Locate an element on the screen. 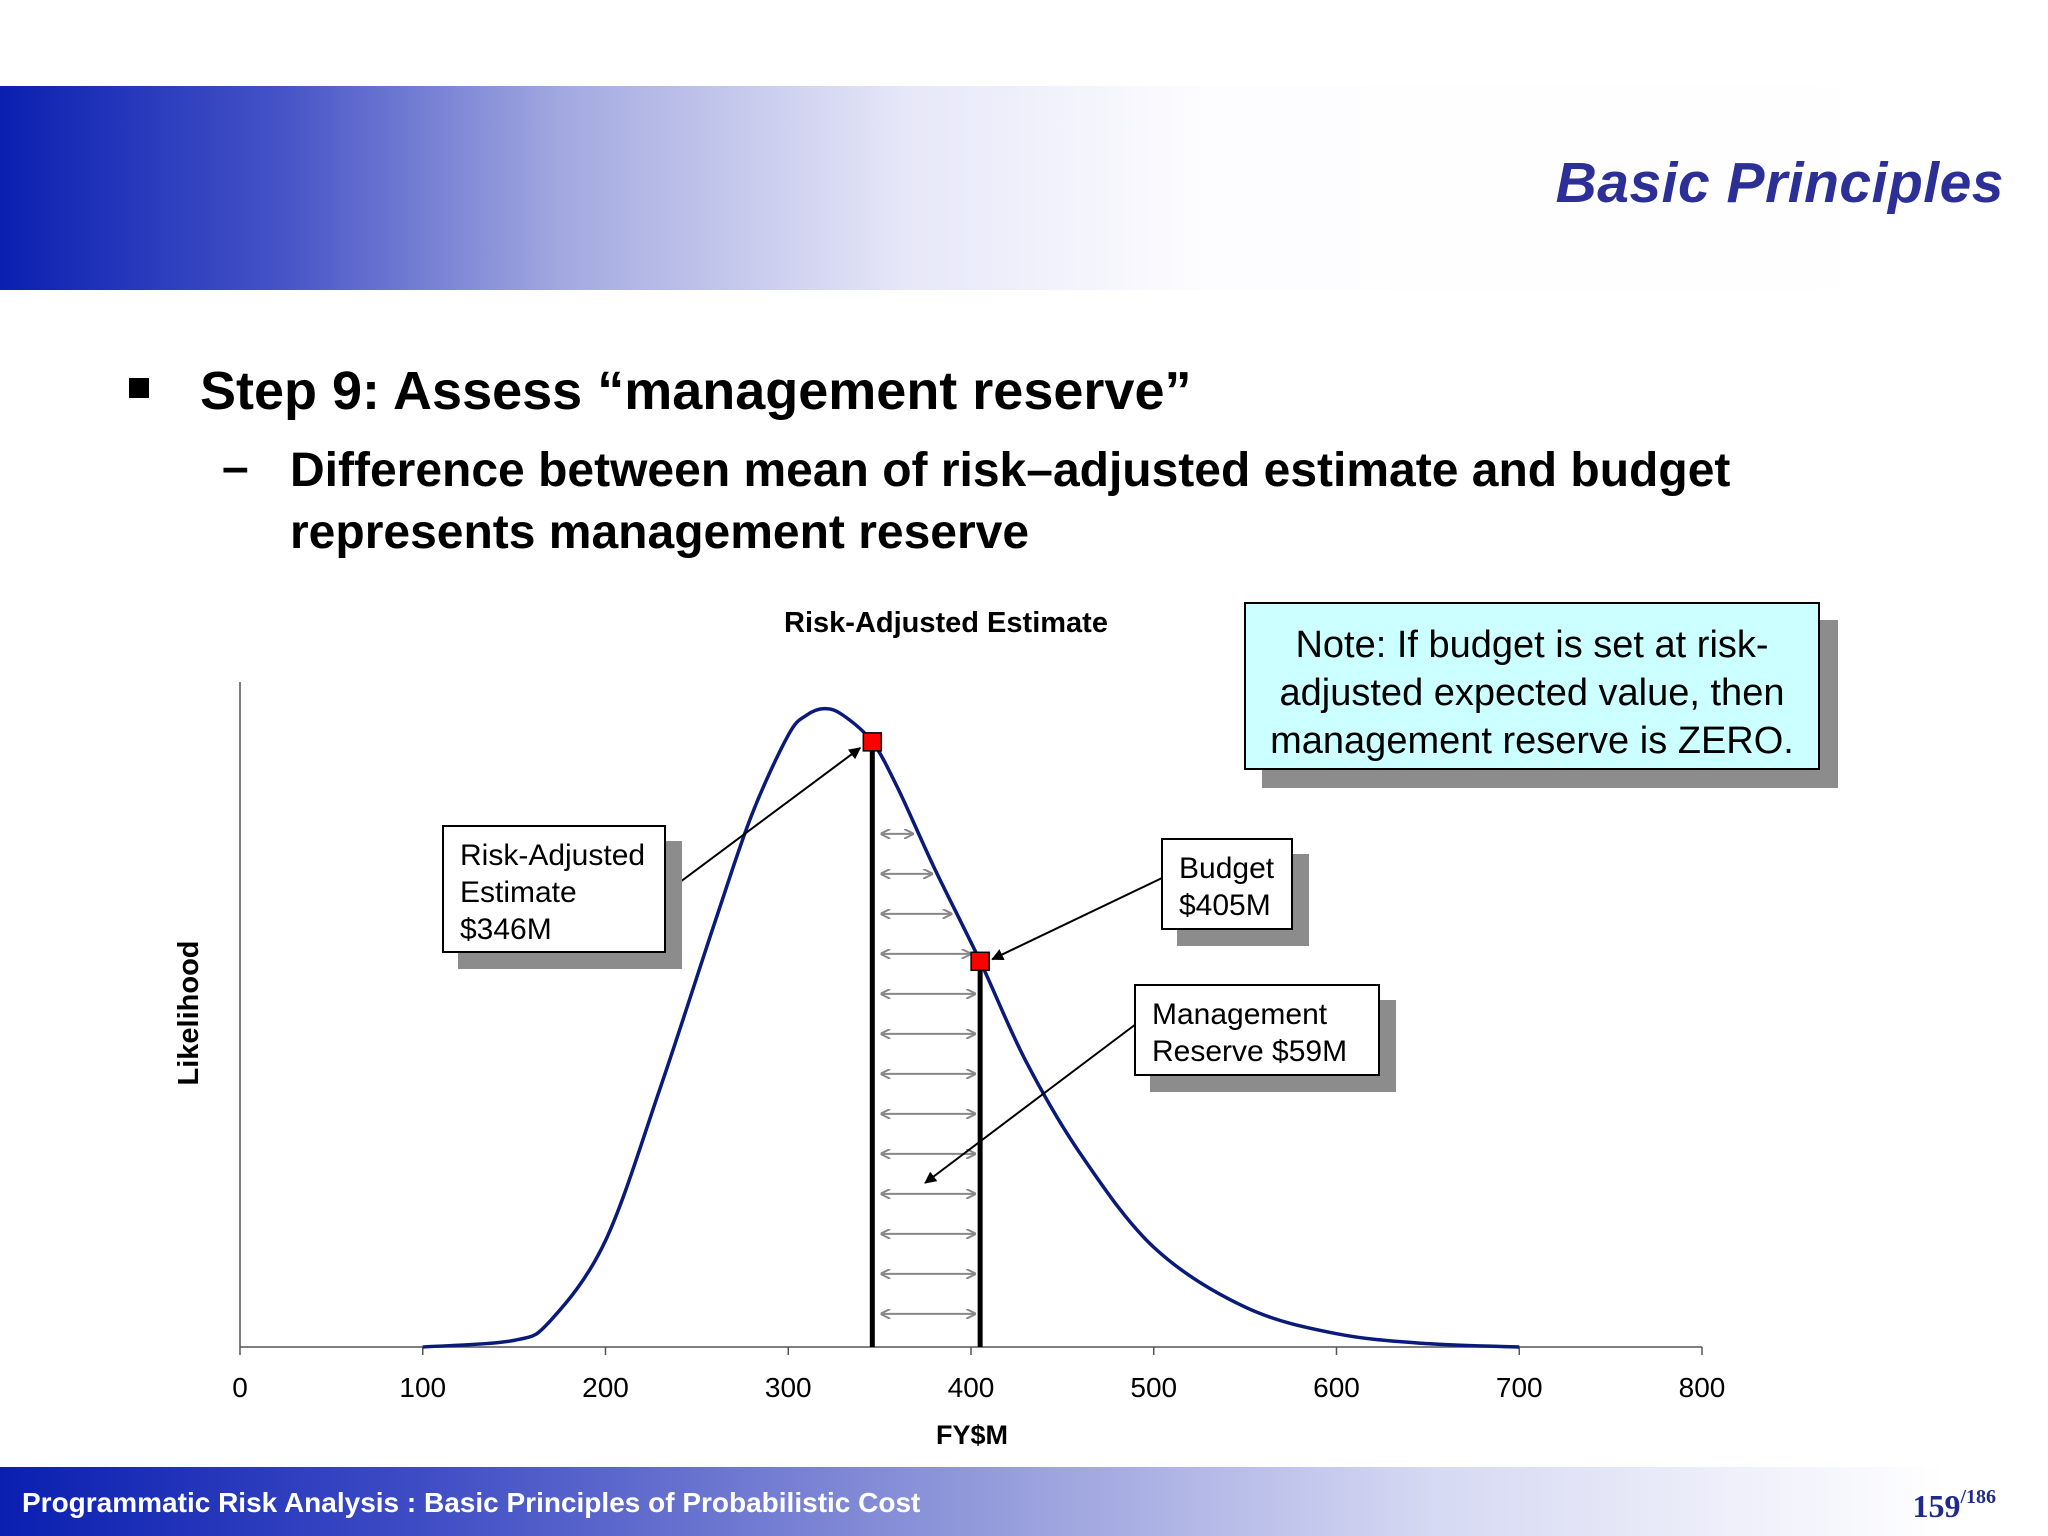 This screenshot has height=1536, width=2048. callout-line: $405M is located at coordinates (1225, 905).